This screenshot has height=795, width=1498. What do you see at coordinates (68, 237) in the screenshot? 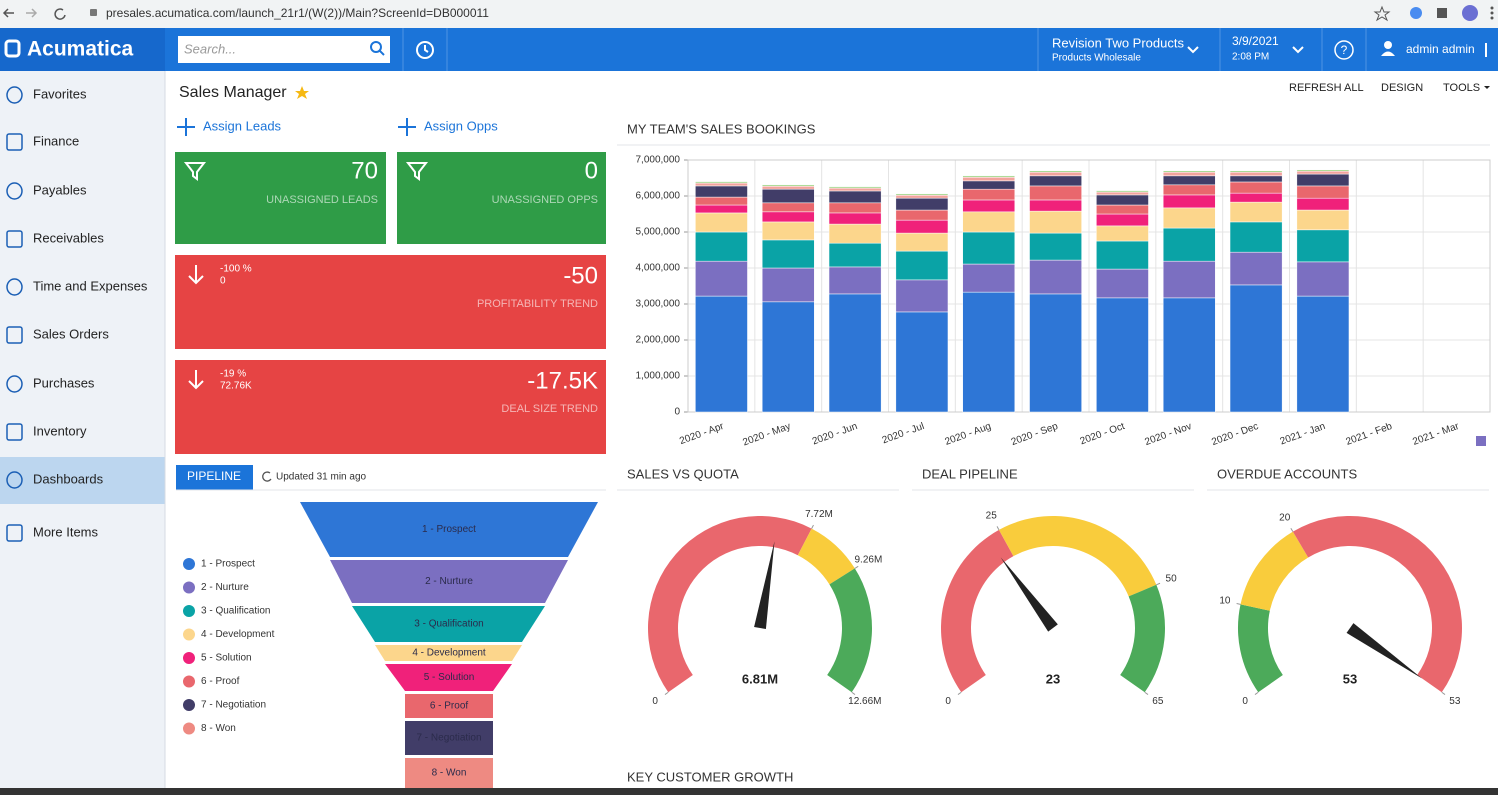
I see `menu-item: Receivables` at bounding box center [68, 237].